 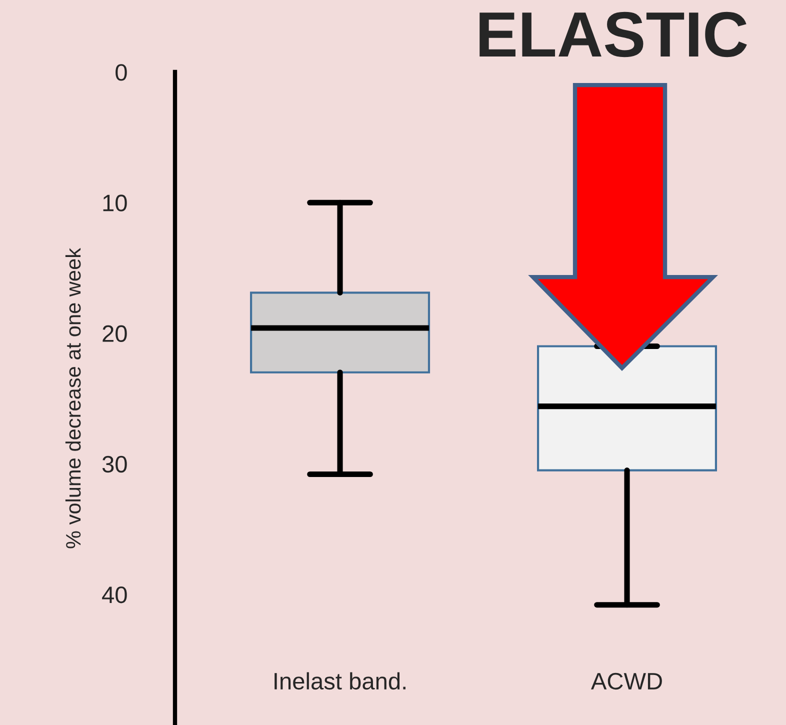 What do you see at coordinates (114, 333) in the screenshot?
I see `y-tick-label: 20` at bounding box center [114, 333].